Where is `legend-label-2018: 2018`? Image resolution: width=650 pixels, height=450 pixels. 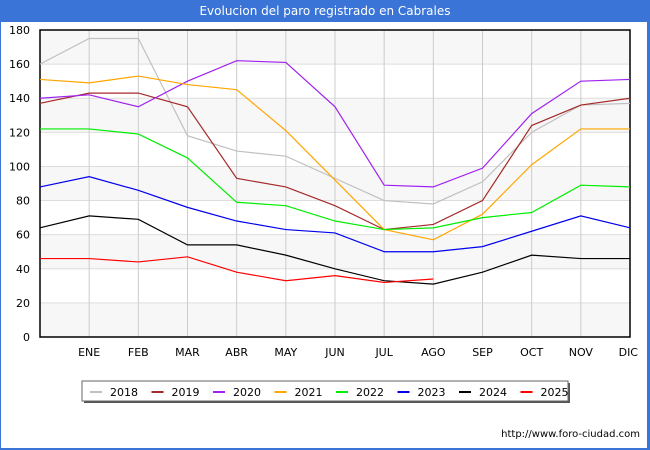
legend-label-2018: 2018 is located at coordinates (124, 392).